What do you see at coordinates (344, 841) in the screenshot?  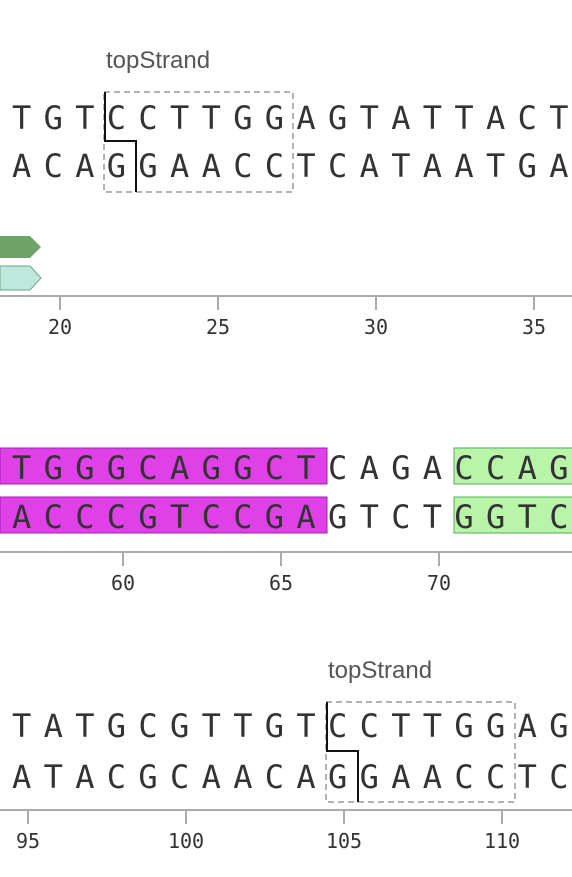 I see `axis-tick-label: 105` at bounding box center [344, 841].